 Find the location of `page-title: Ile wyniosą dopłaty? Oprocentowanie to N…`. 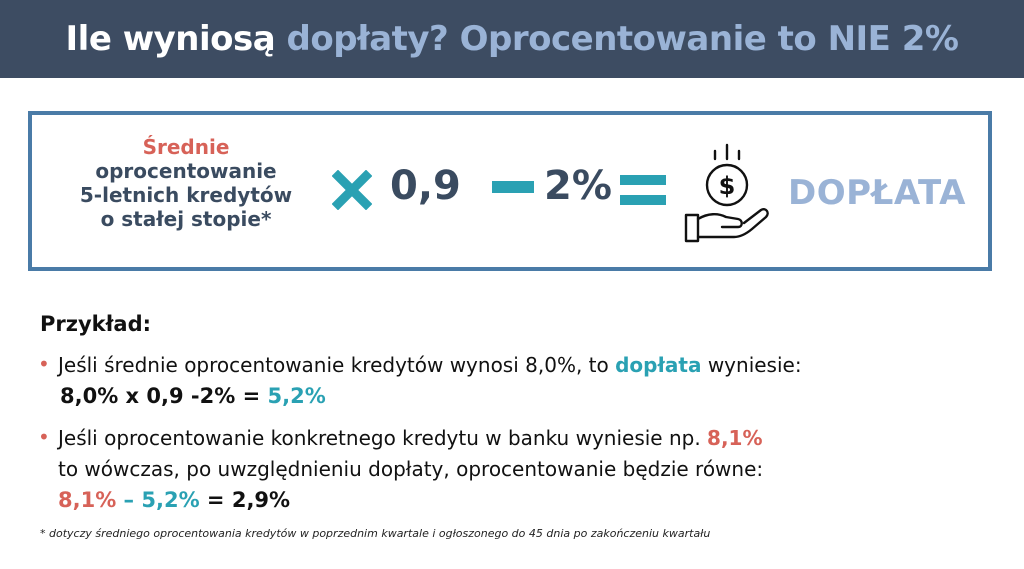

page-title: Ile wyniosą dopłaty? Oprocentowanie to N… is located at coordinates (512, 39).